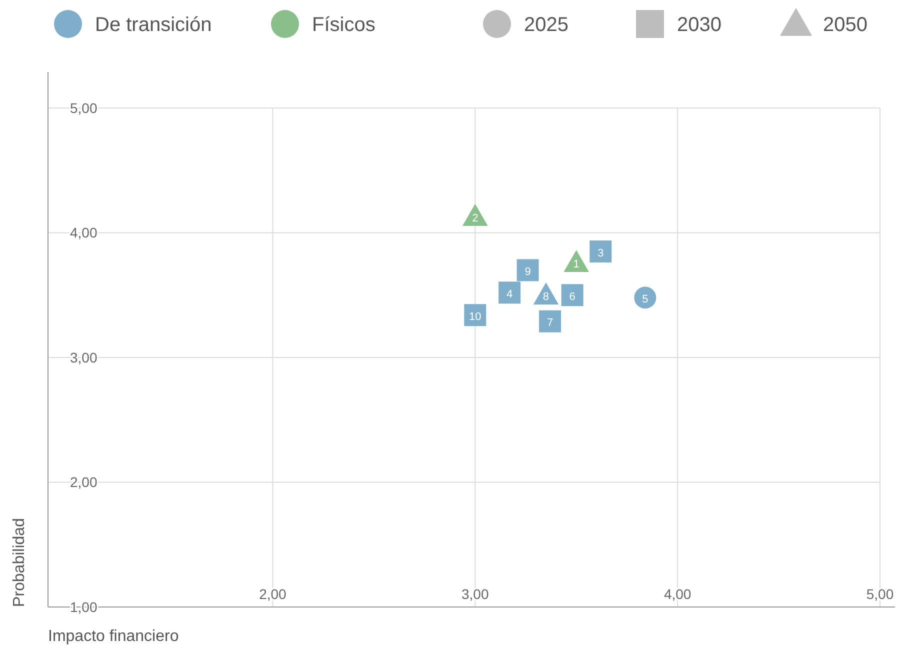  What do you see at coordinates (475, 594) in the screenshot?
I see `x-tick-label: 3,00` at bounding box center [475, 594].